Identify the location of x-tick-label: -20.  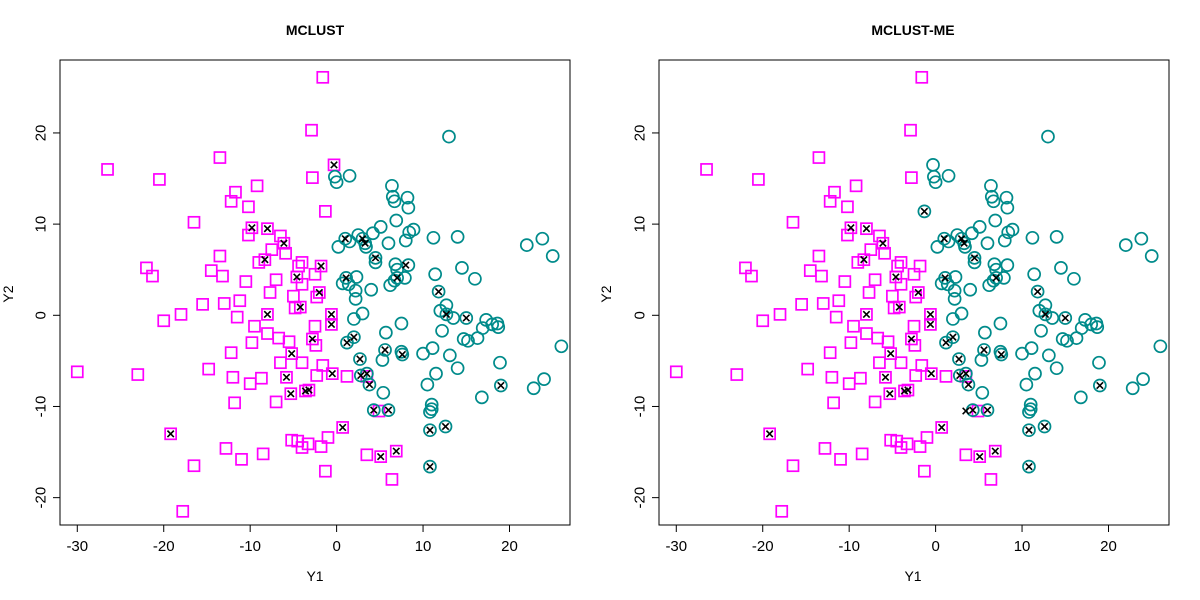
(164, 546).